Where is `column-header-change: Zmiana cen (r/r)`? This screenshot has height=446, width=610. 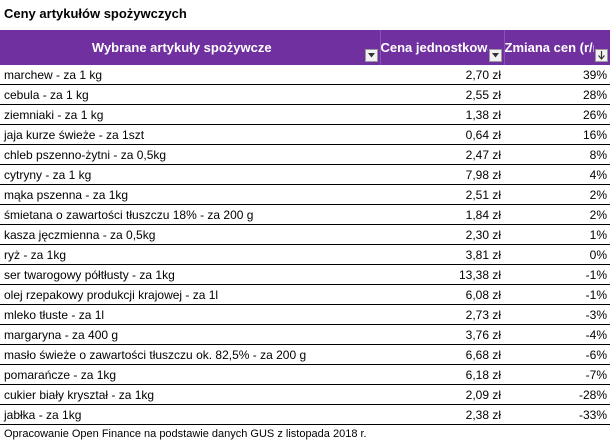
column-header-change: Zmiana cen (r/r) is located at coordinates (557, 47).